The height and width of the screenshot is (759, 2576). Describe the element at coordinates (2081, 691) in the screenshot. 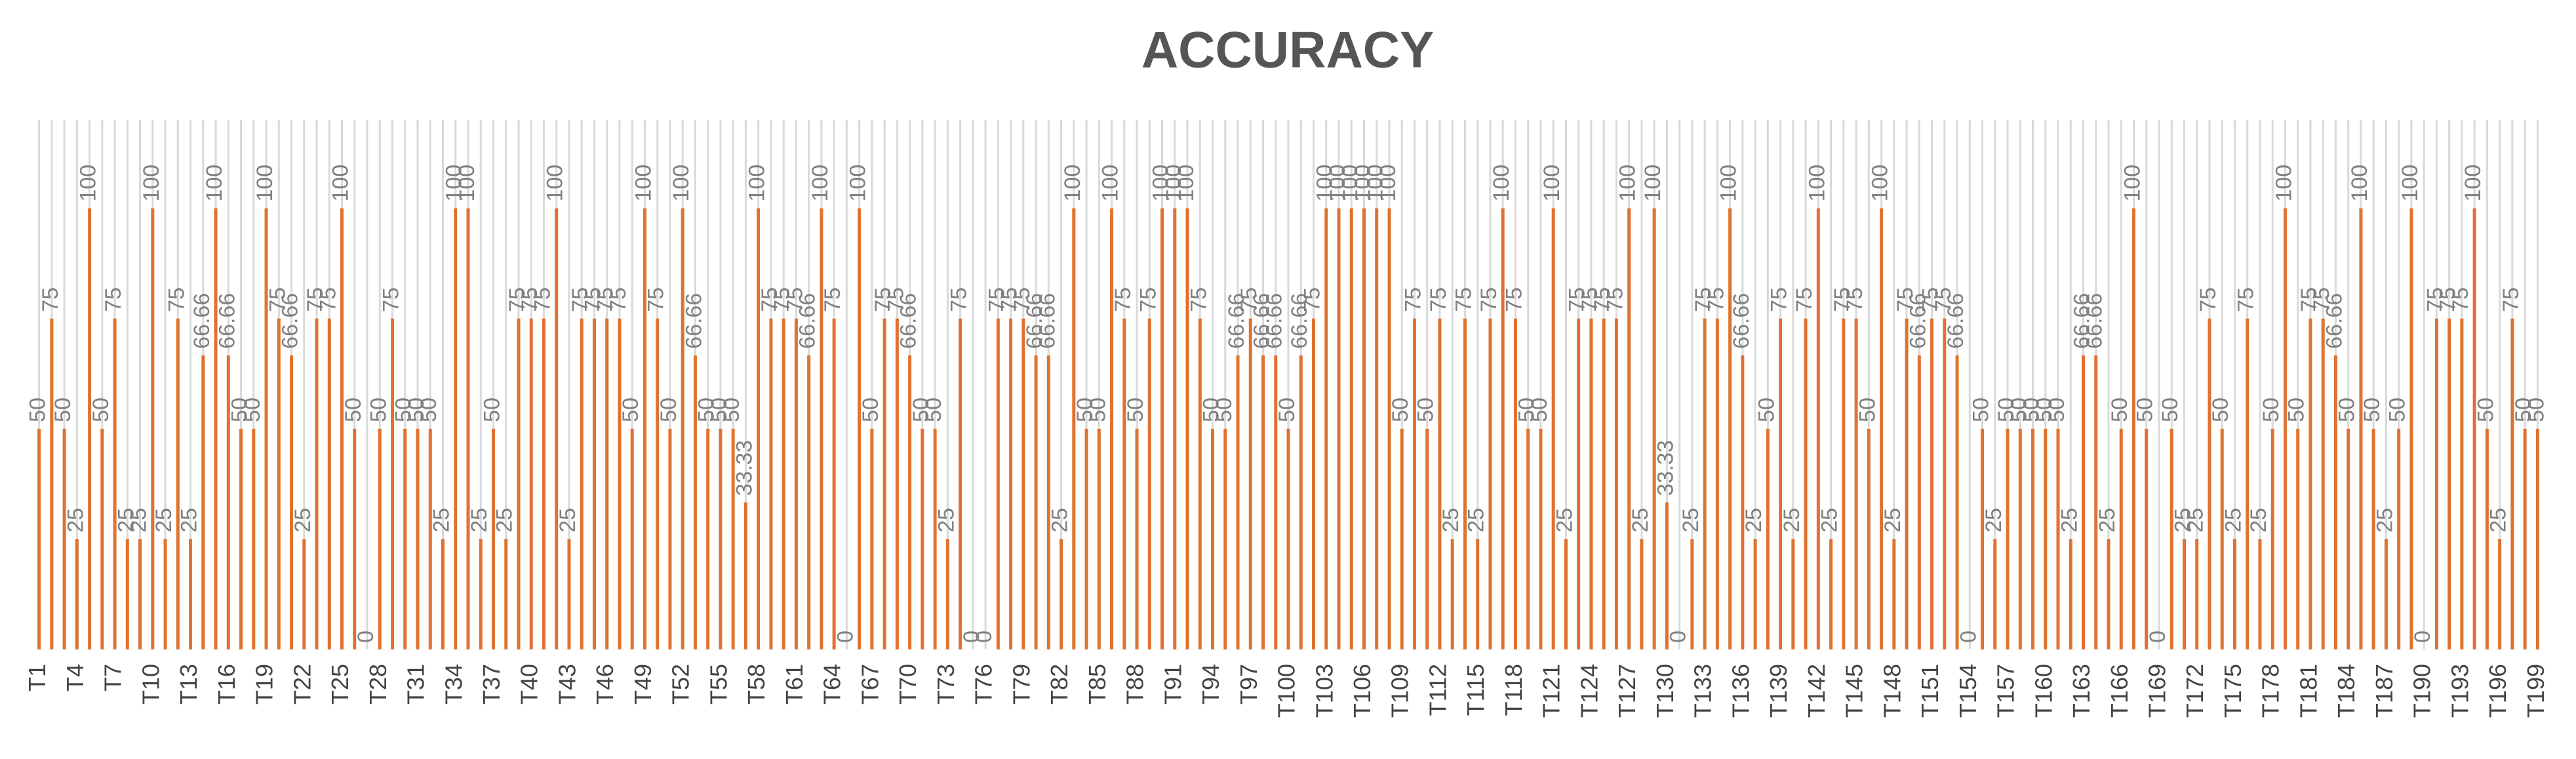

I see `x-tick-label: T163` at that location.